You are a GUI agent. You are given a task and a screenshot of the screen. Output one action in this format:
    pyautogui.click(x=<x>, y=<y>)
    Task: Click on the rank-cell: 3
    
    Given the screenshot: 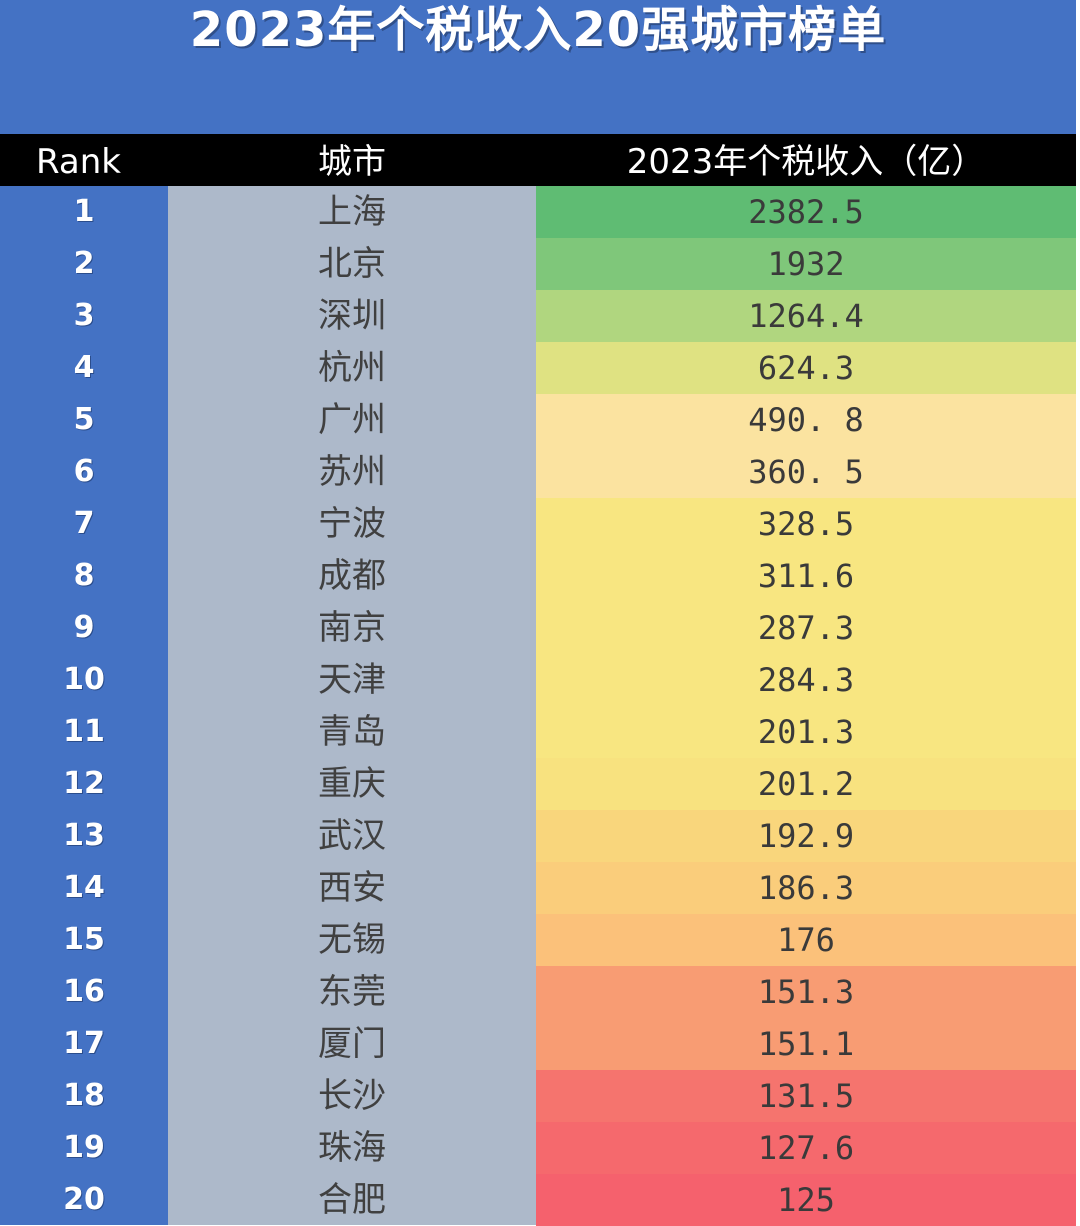 What is the action you would take?
    pyautogui.click(x=84, y=315)
    